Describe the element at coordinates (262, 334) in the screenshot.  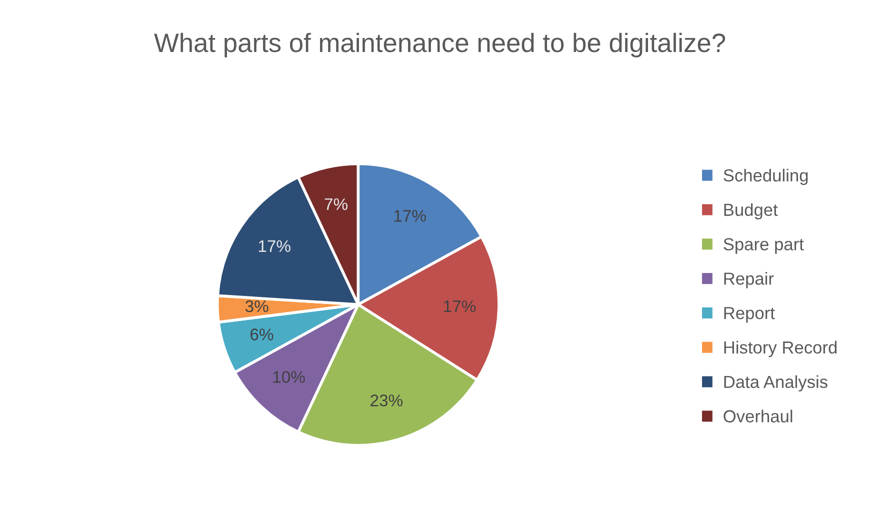
I see `data-label: 6%` at that location.